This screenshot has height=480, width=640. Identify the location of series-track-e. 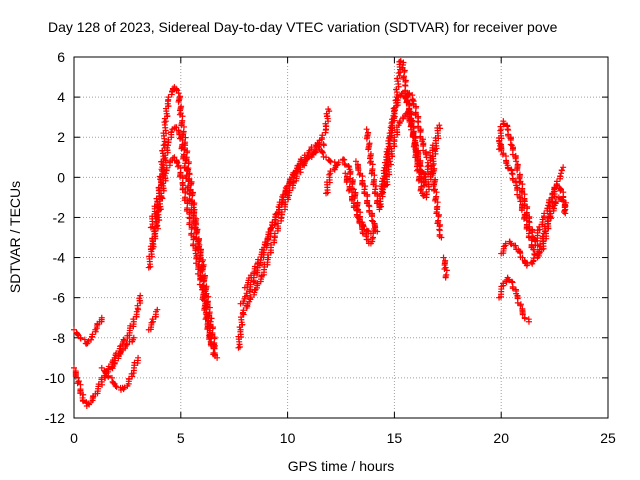
(153, 319).